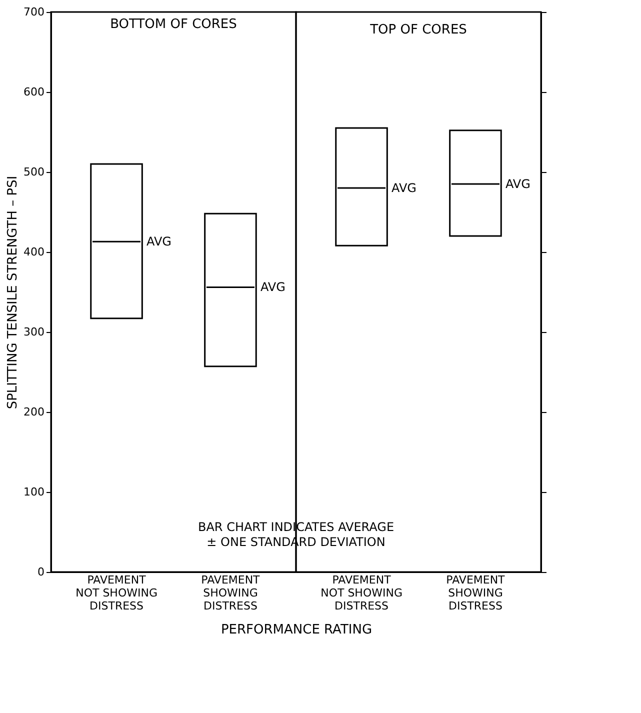  What do you see at coordinates (13, 293) in the screenshot?
I see `y-axis-title: SPLITTING TENSILE STRENGTH – PSI` at bounding box center [13, 293].